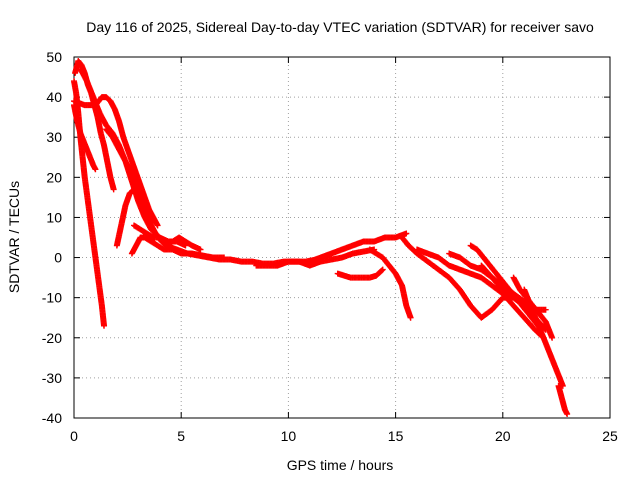 The height and width of the screenshot is (480, 640). What do you see at coordinates (503, 436) in the screenshot?
I see `x-tick-label: 20` at bounding box center [503, 436].